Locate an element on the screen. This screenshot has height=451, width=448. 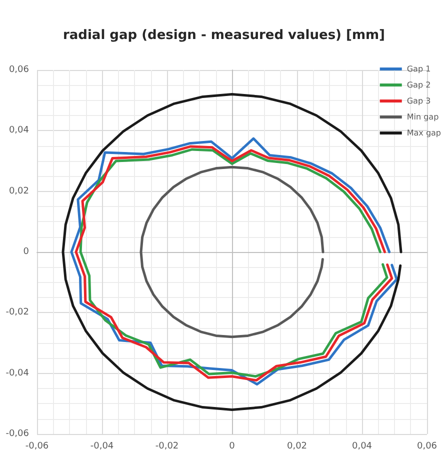
y-tick-label: 0,04 is located at coordinates (19, 131).